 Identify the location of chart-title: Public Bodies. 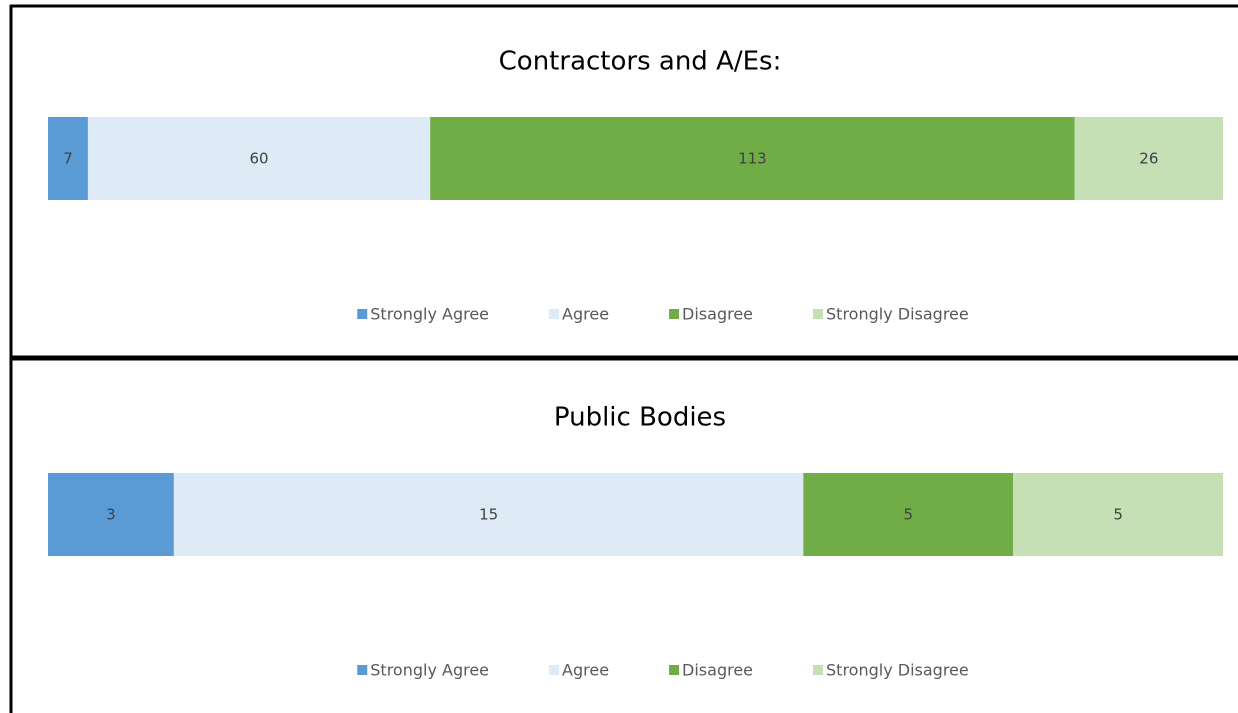
(640, 418).